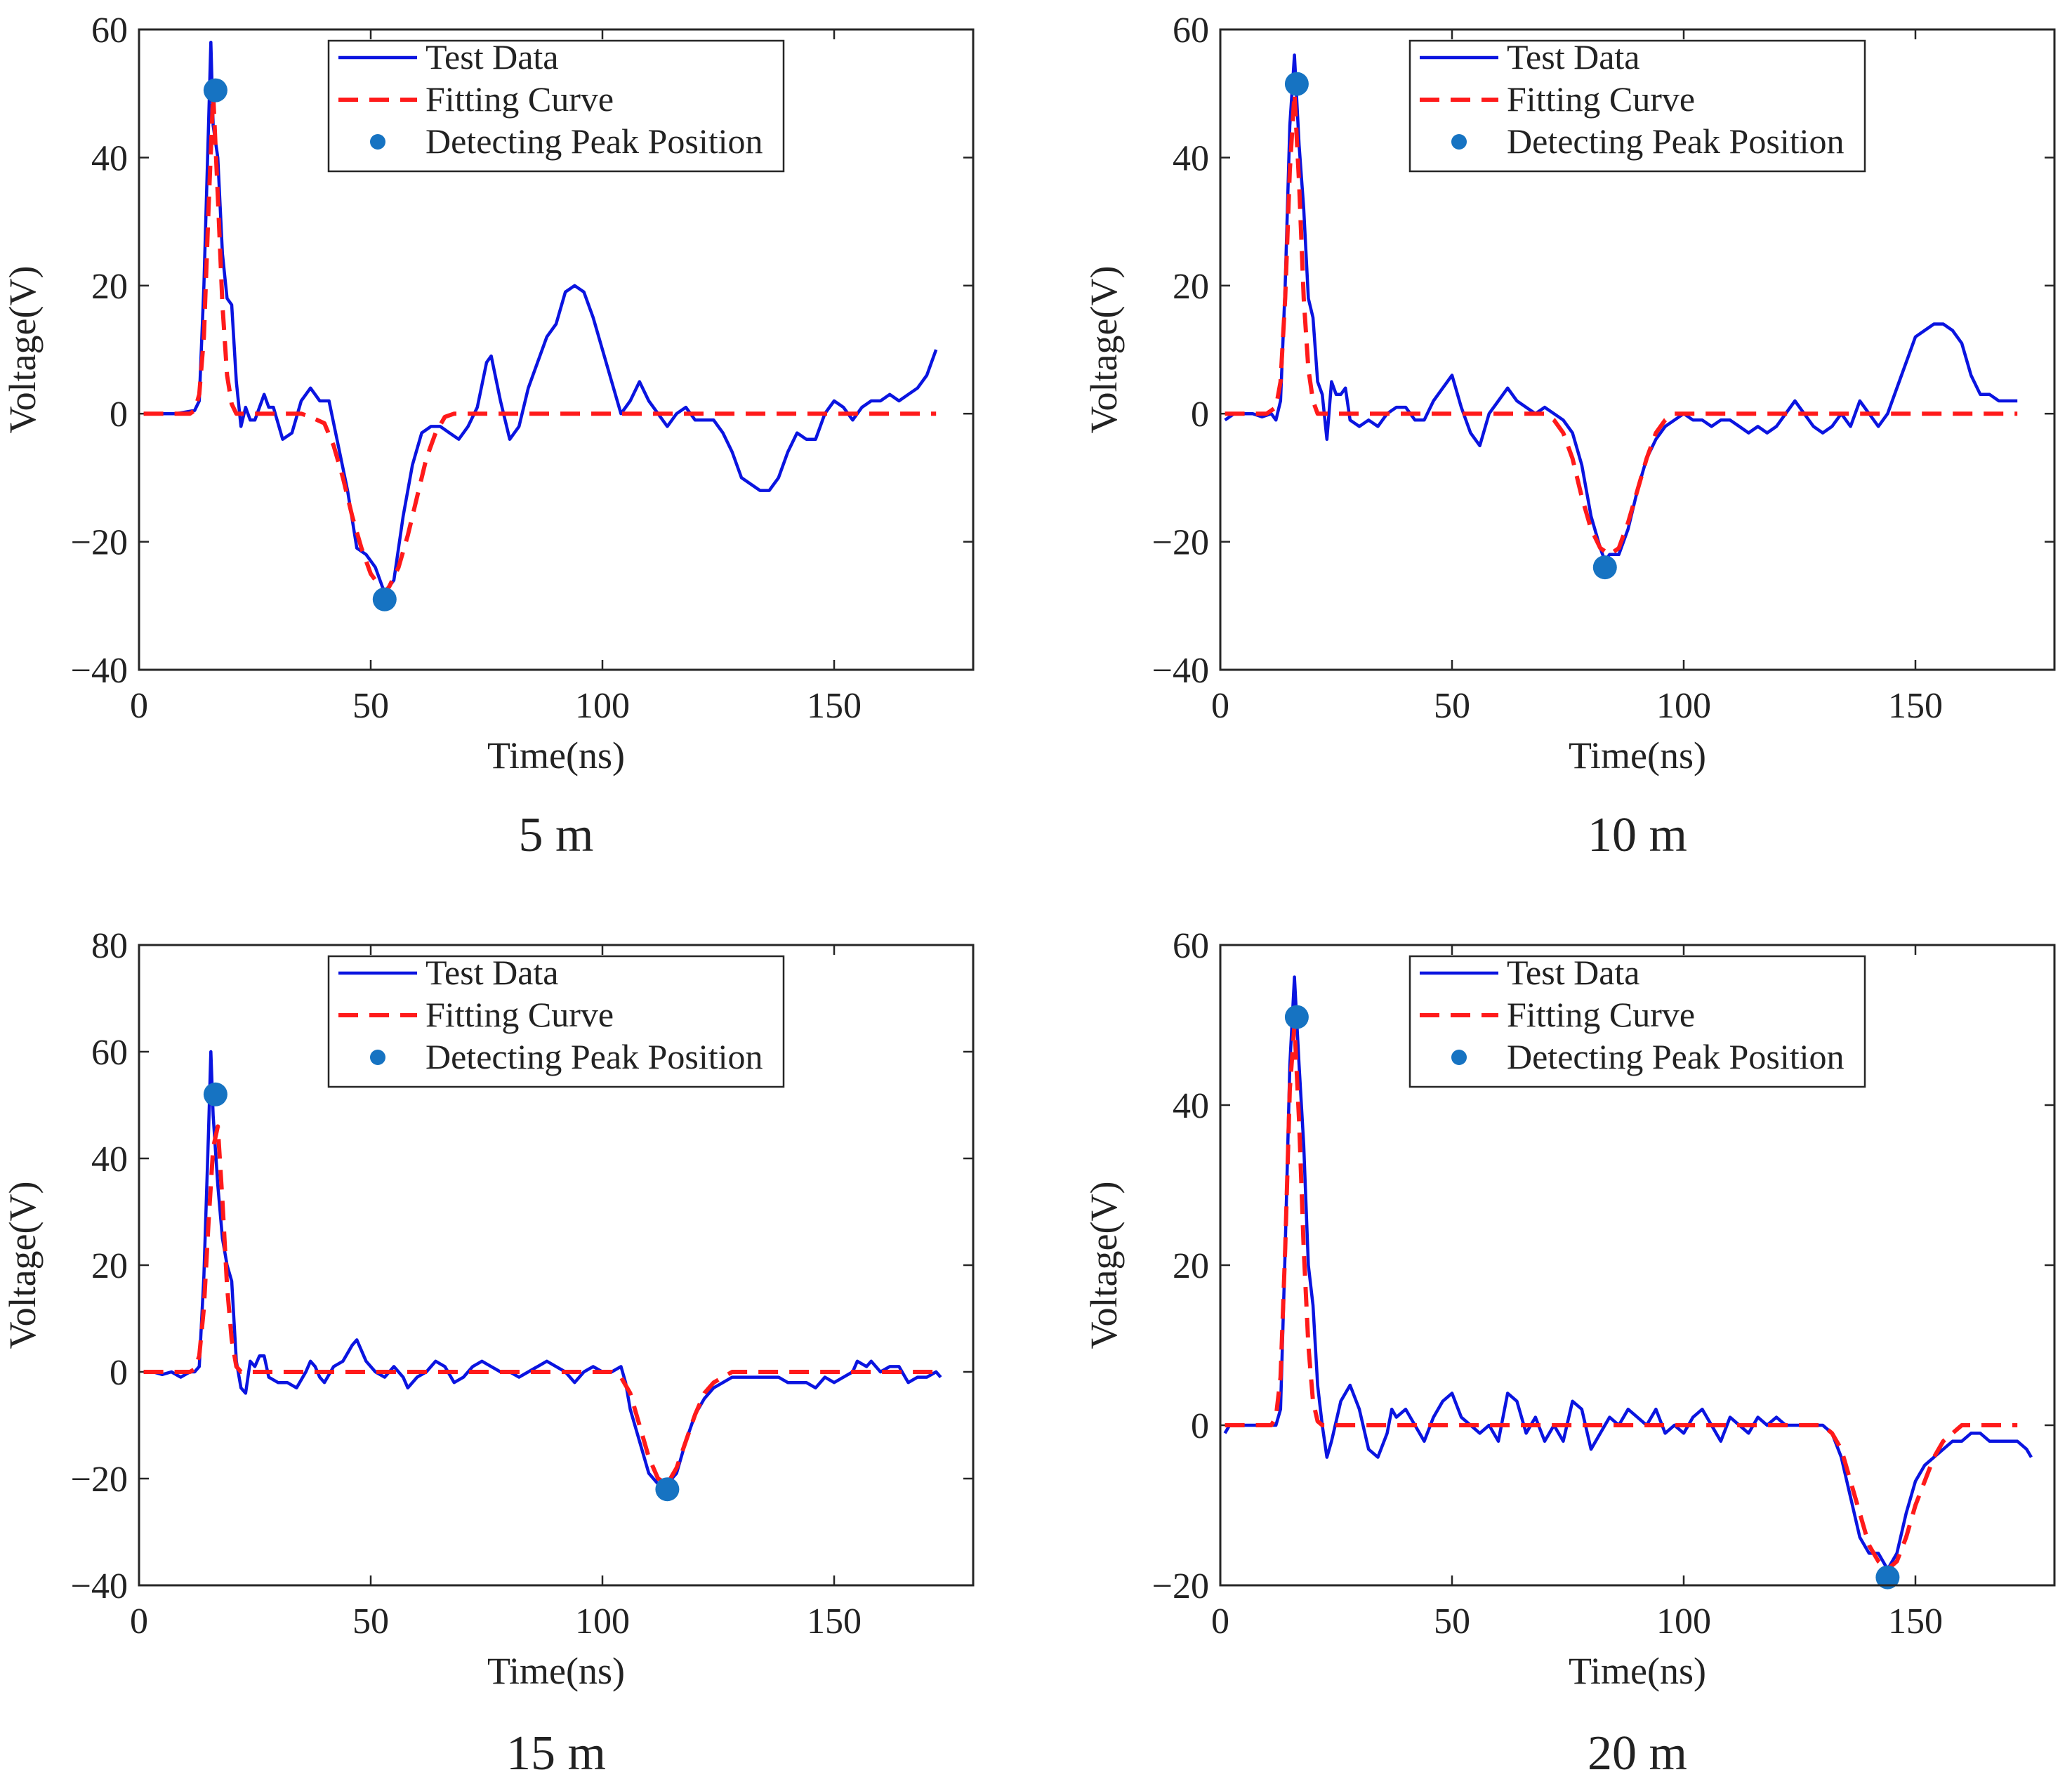 The width and height of the screenshot is (2072, 1784). What do you see at coordinates (556, 1753) in the screenshot?
I see `panel-caption: 15 m` at bounding box center [556, 1753].